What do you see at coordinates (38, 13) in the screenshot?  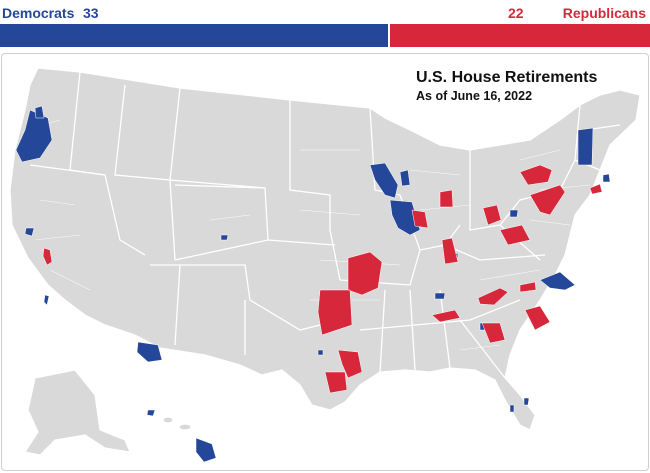 I see `democrats-label: Democrats` at bounding box center [38, 13].